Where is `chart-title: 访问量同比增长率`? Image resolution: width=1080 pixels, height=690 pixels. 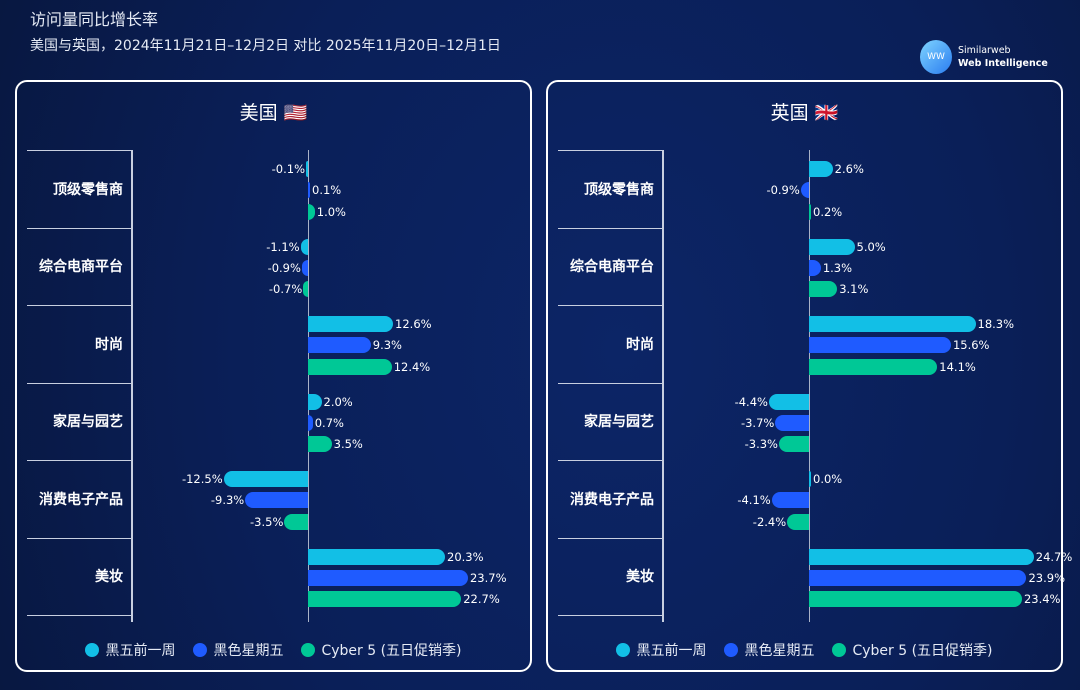
chart-title: 访问量同比增长率 is located at coordinates (94, 19).